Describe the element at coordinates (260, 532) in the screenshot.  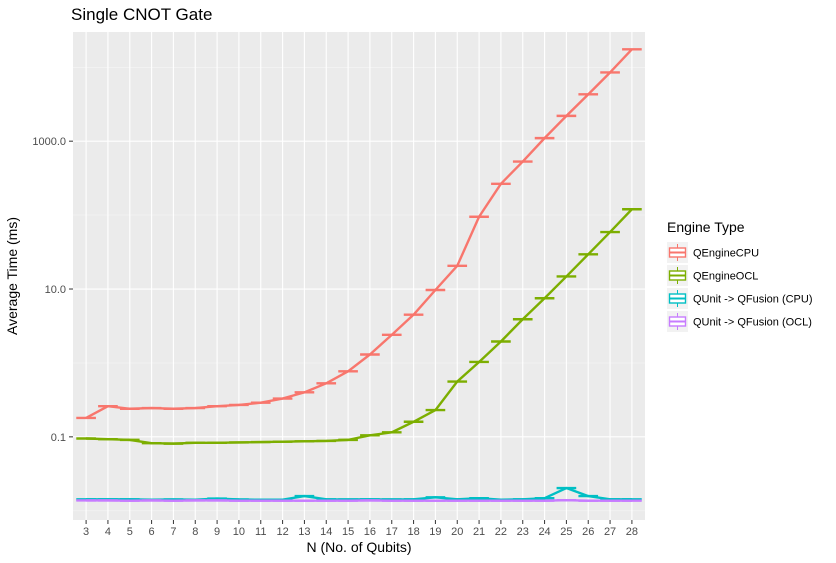
I see `x-tick-label: 11` at that location.